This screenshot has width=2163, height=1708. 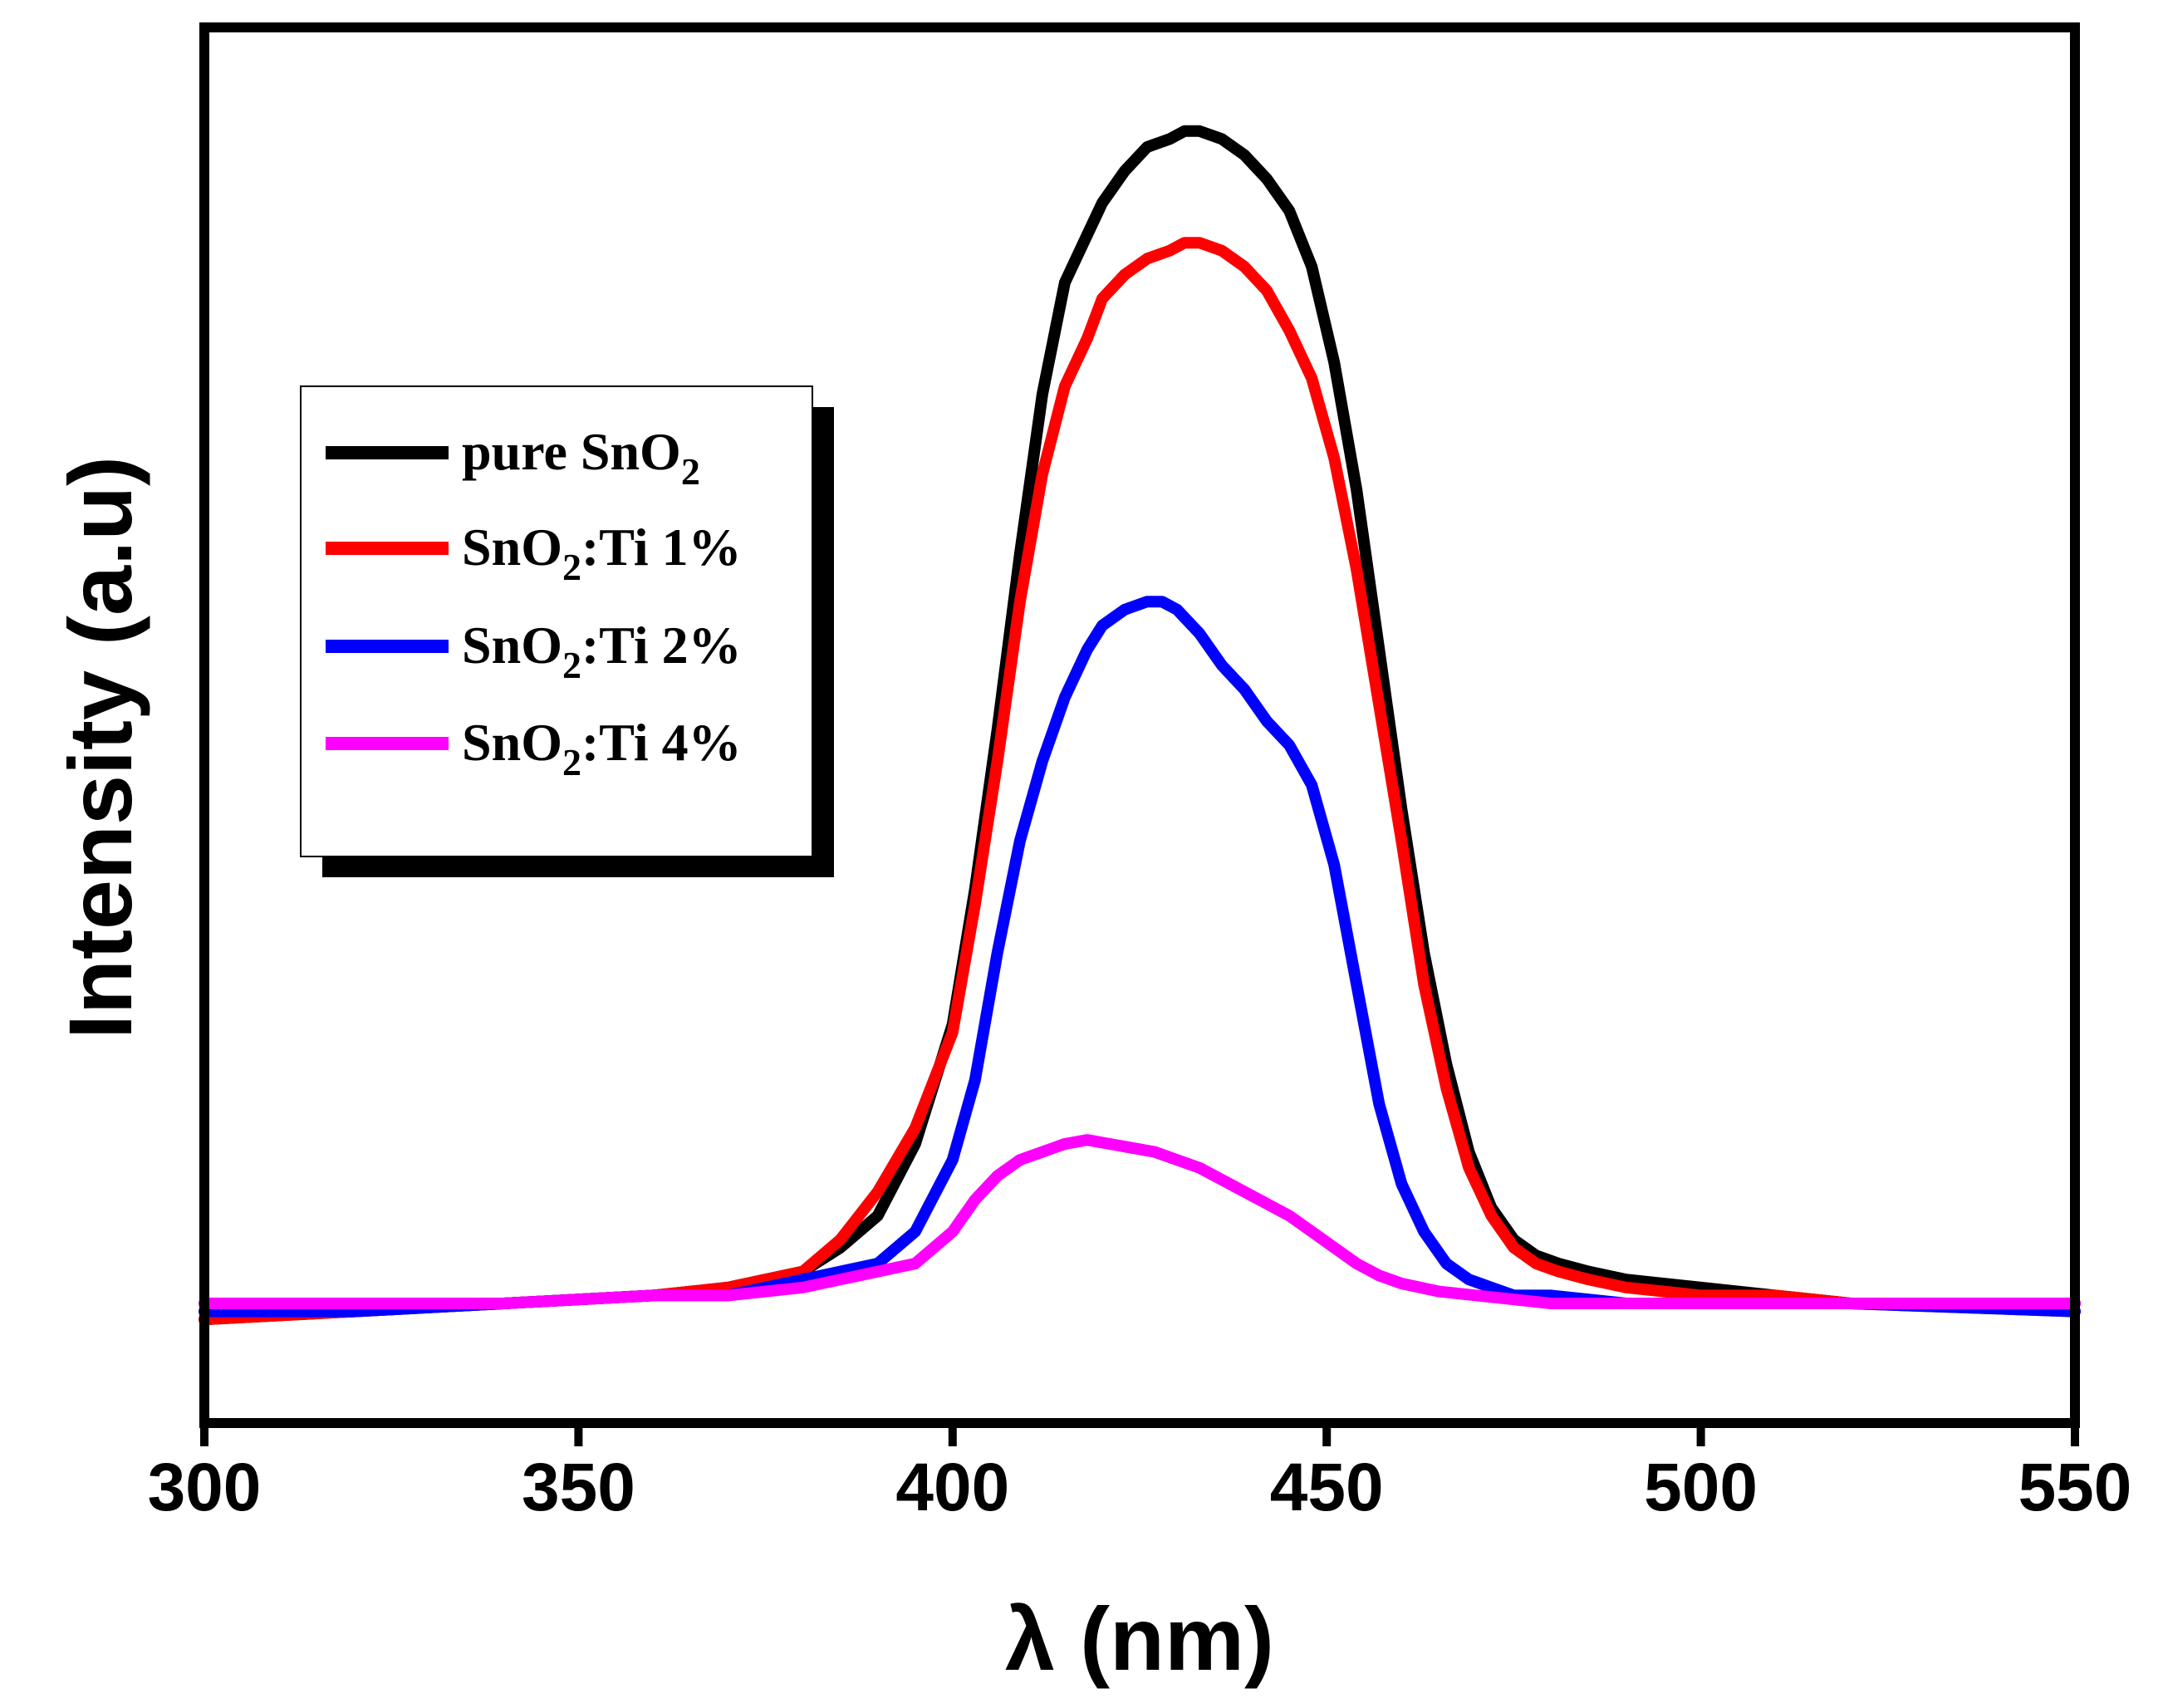 I want to click on legend-label-1: SnO2:Ti 1%, so click(x=602, y=553).